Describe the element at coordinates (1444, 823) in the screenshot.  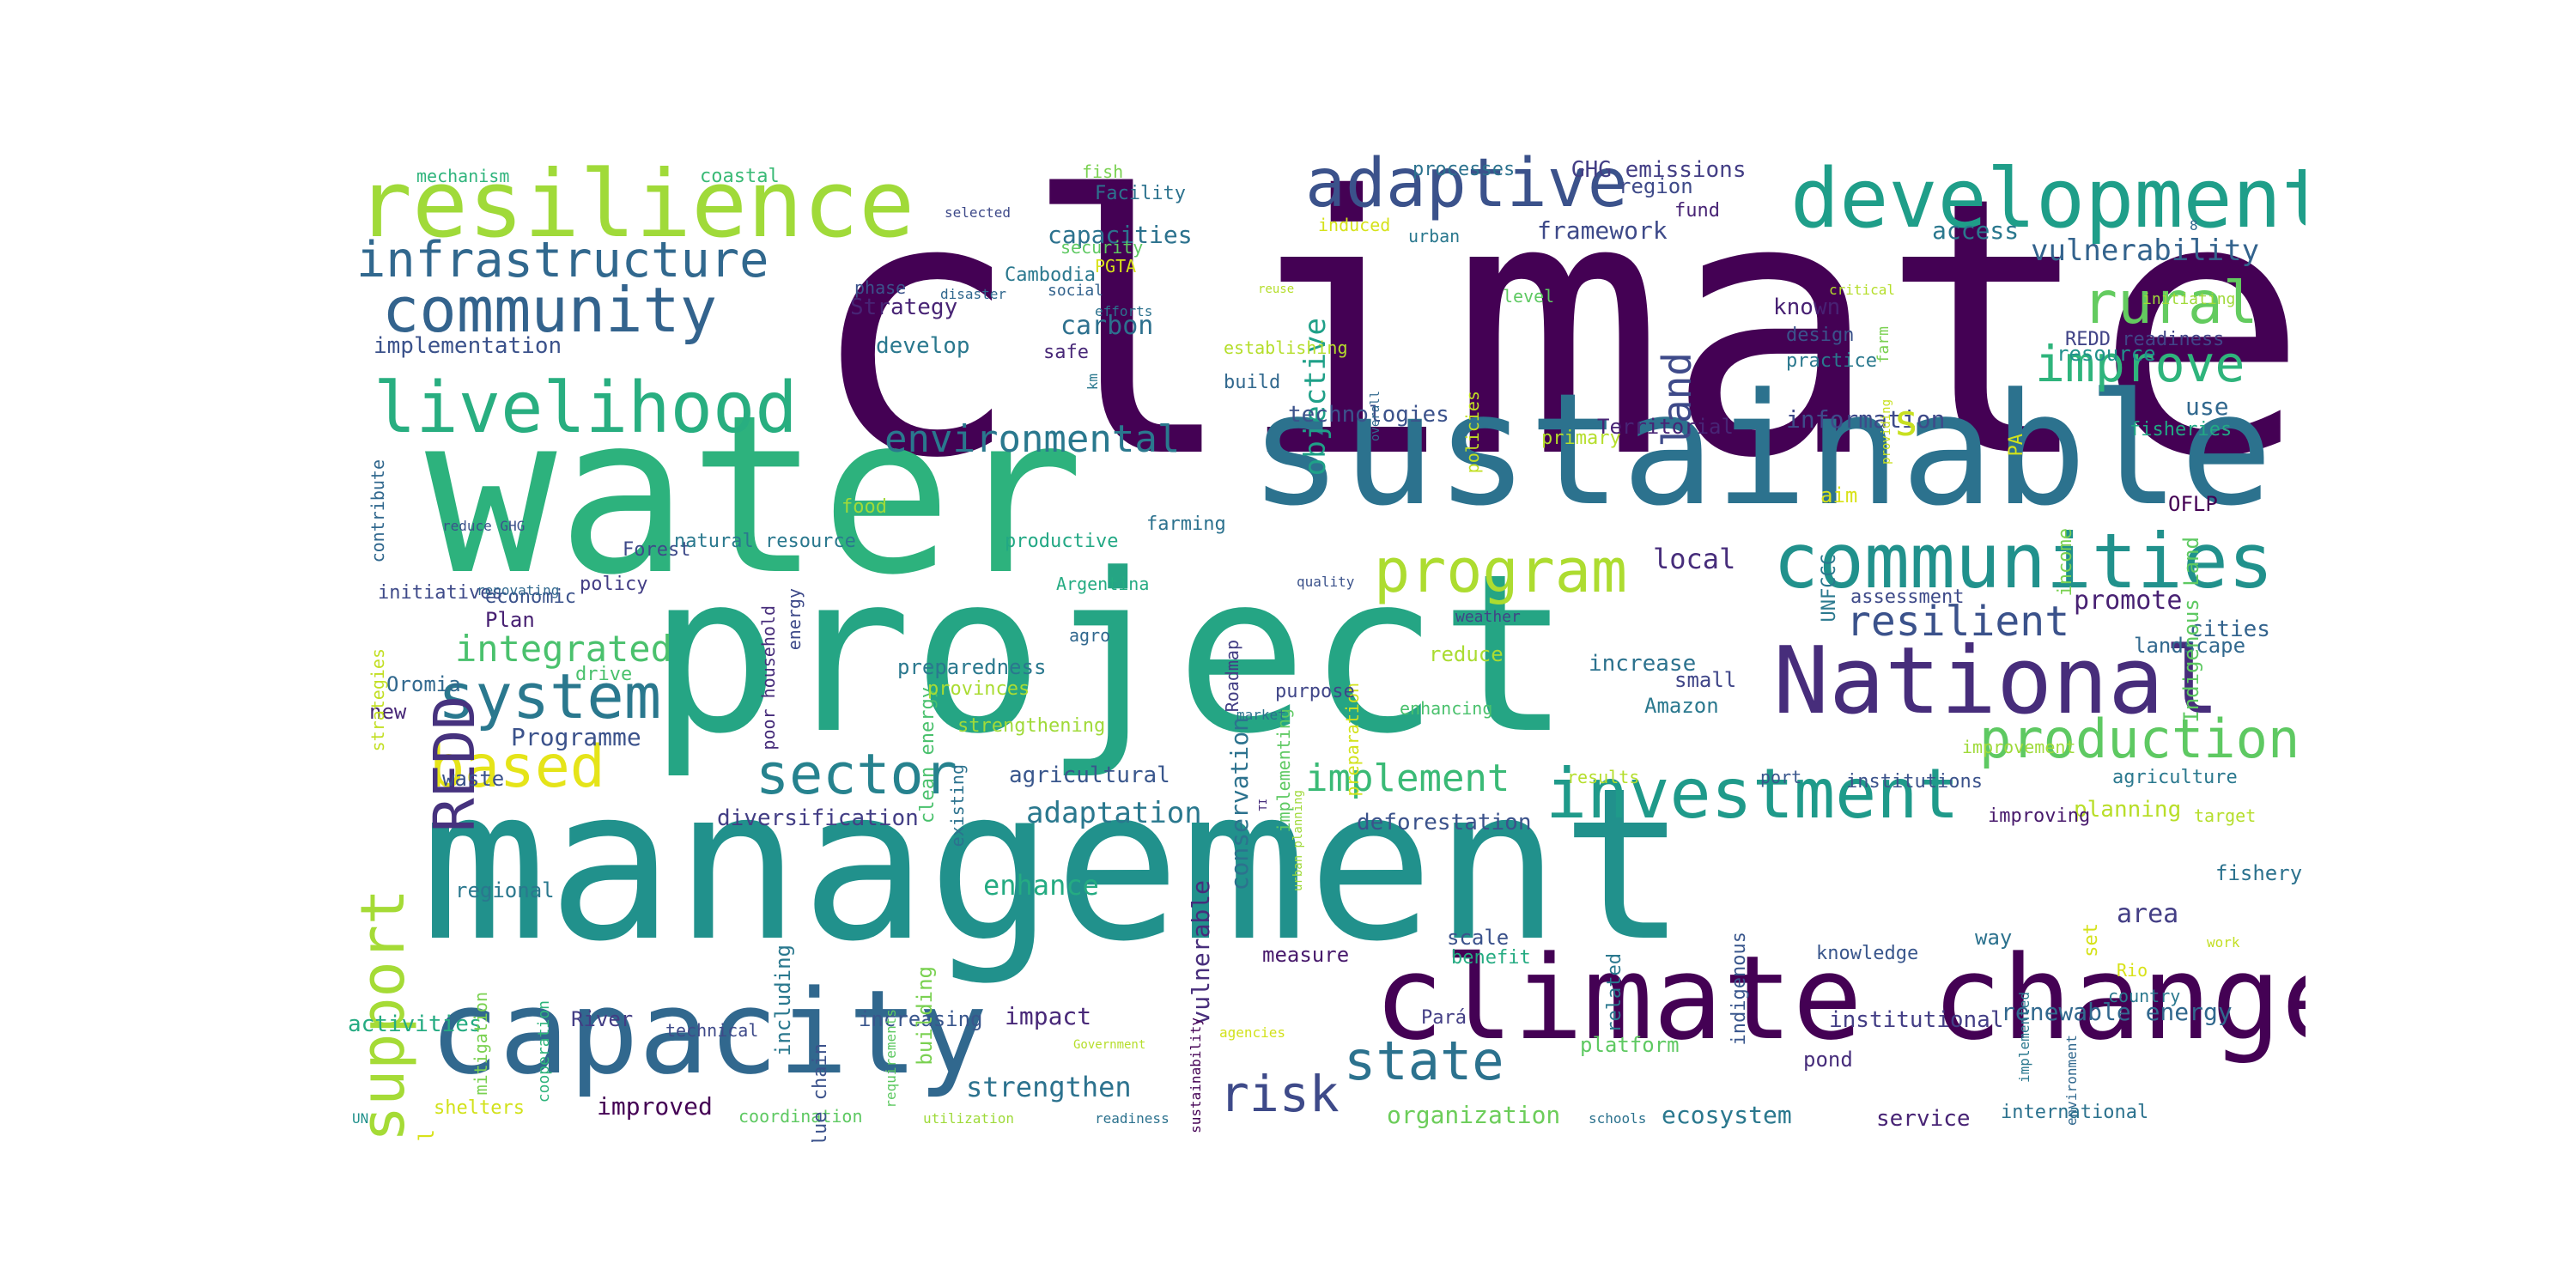
I see `word-deforestation: deforestation` at that location.